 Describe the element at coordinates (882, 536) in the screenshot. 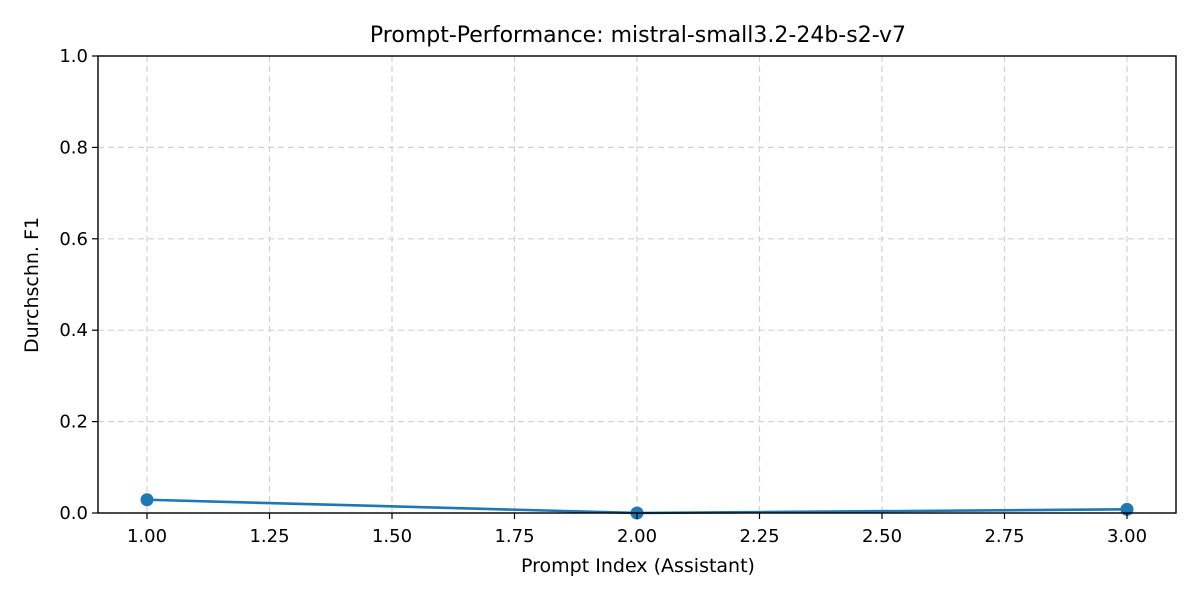

I see `x-tick-label: 2.50` at that location.